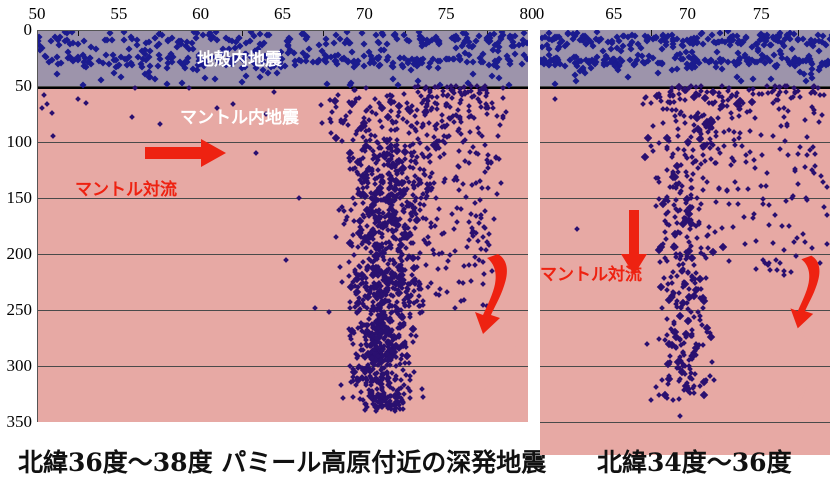 The height and width of the screenshot is (485, 830). Describe the element at coordinates (805, 292) in the screenshot. I see `arrow-curved-down-icon-right` at that location.